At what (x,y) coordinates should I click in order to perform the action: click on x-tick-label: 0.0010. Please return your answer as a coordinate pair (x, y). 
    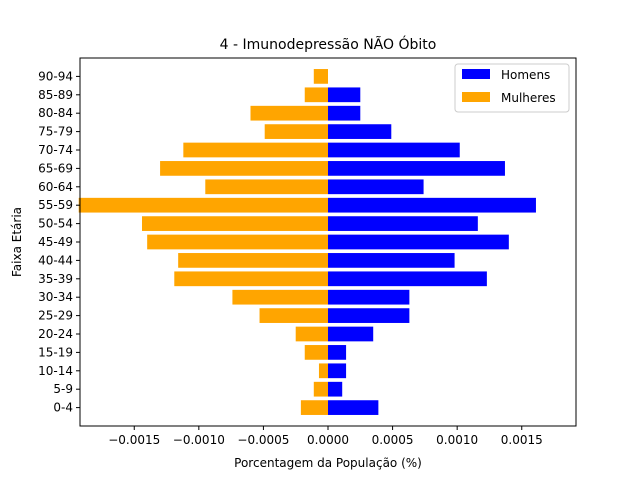
    Looking at the image, I should click on (457, 440).